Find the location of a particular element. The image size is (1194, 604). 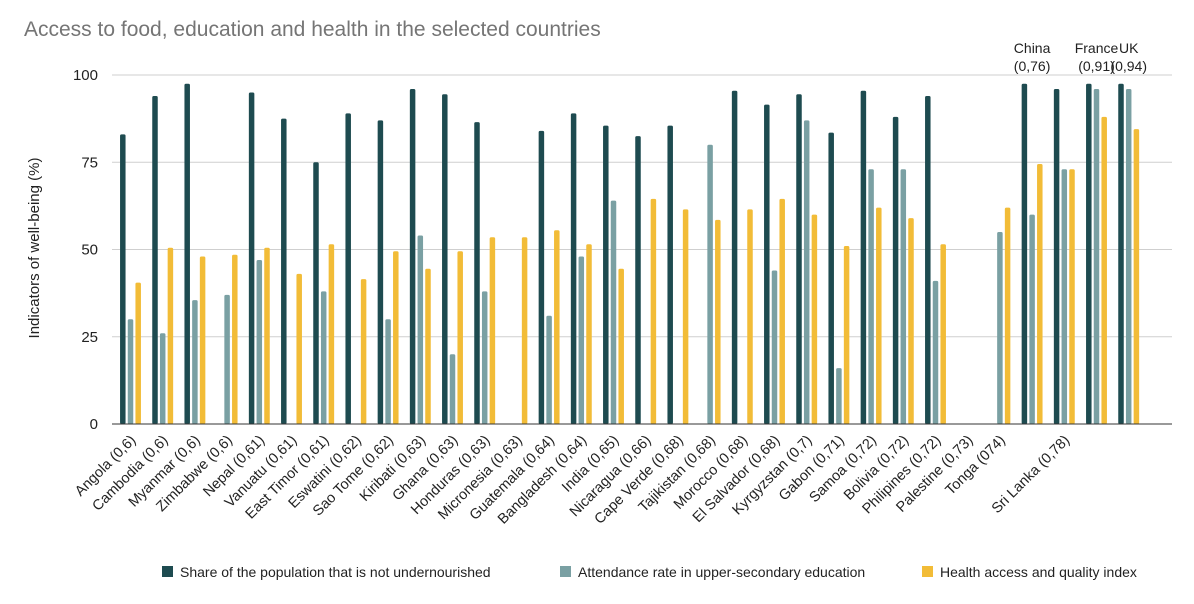

annotation-label: (0,76) is located at coordinates (1032, 66).